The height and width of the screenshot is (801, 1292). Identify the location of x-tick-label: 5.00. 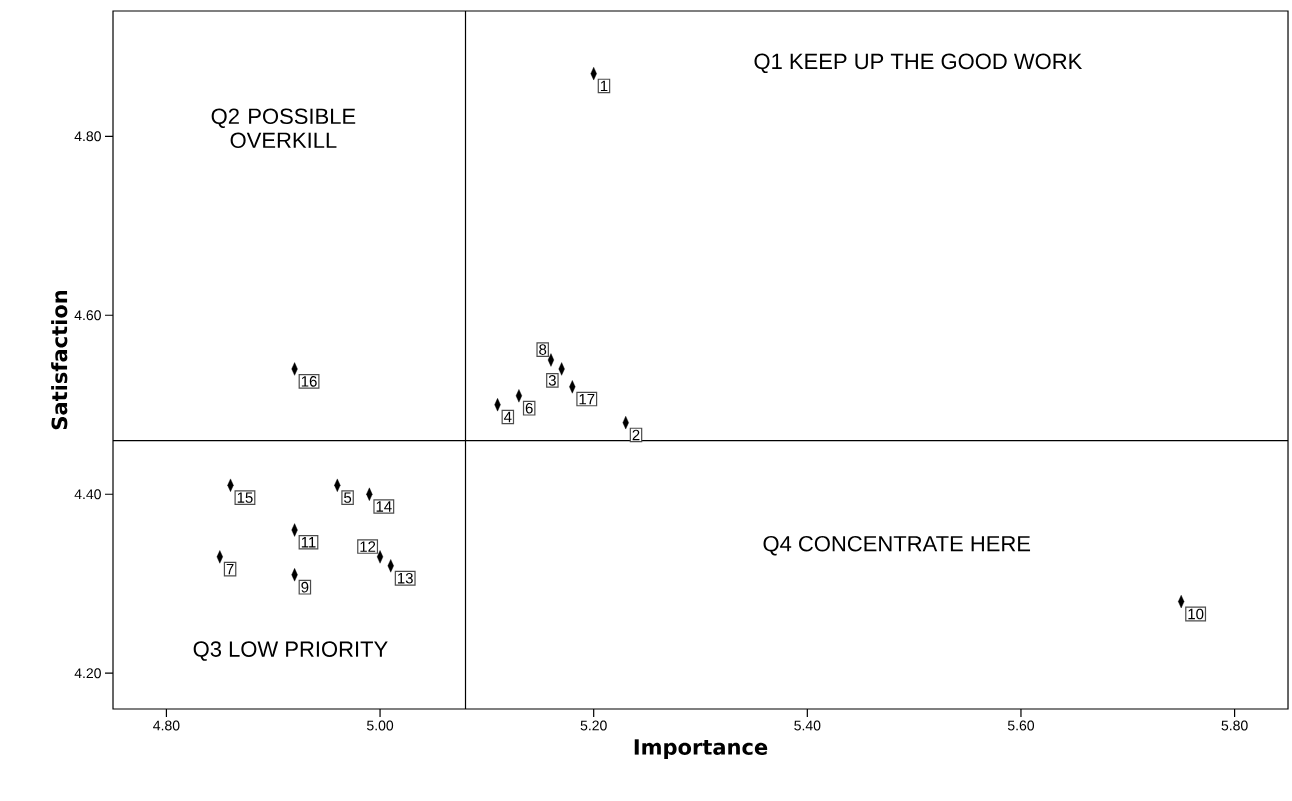
(380, 725).